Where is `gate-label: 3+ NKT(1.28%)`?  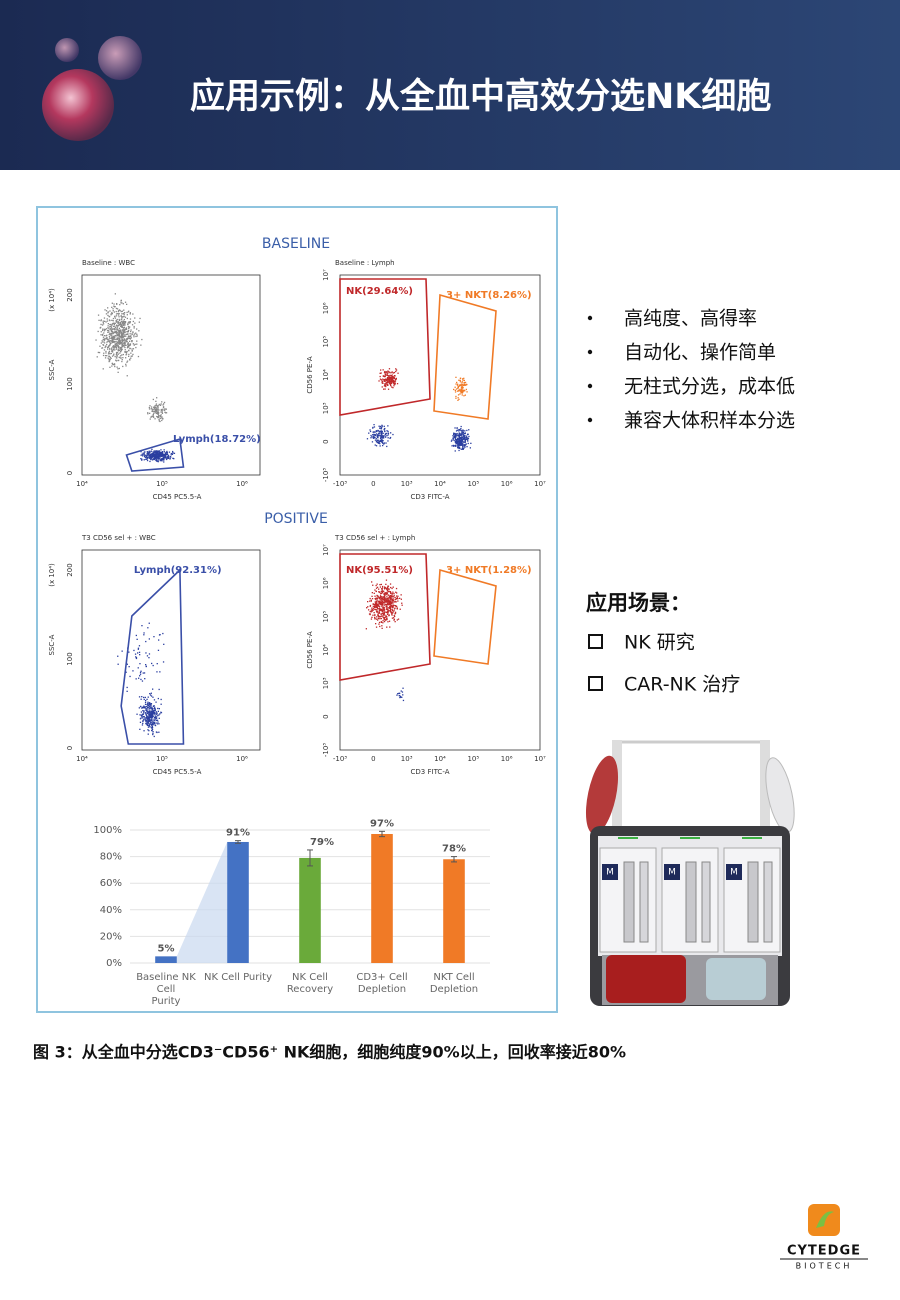 gate-label: 3+ NKT(1.28%) is located at coordinates (489, 570).